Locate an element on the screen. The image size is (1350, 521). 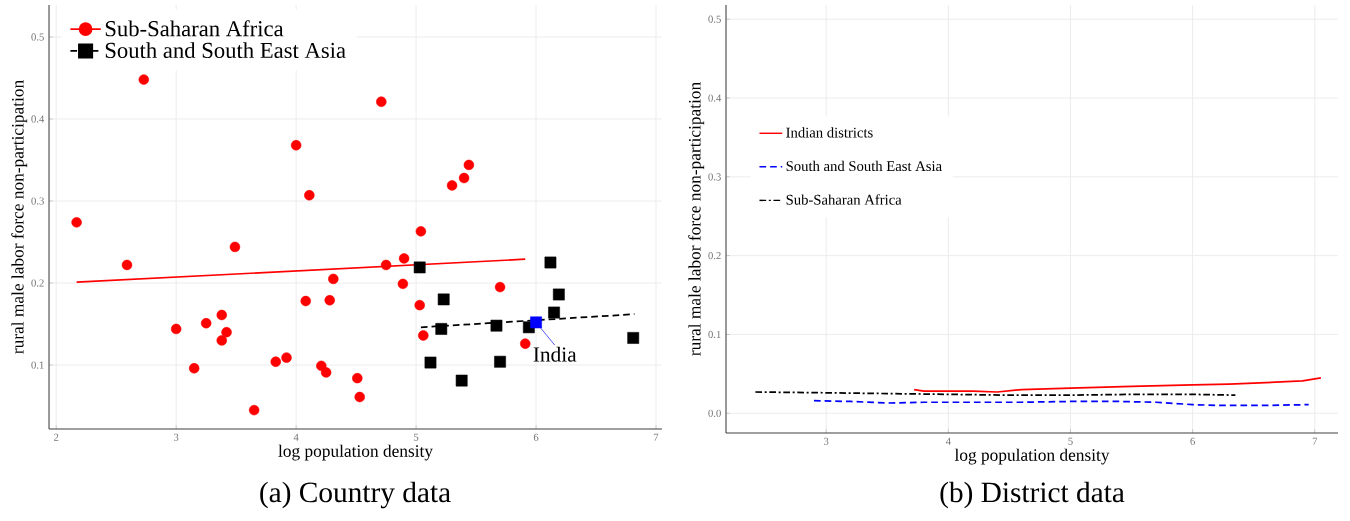
annotation: India is located at coordinates (555, 354).